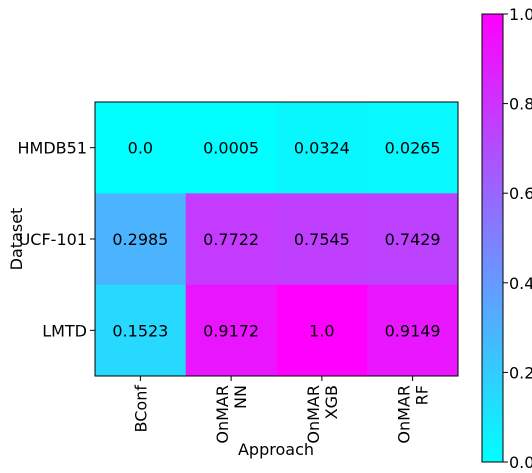 The width and height of the screenshot is (532, 473). I want to click on cell-value-label: 0.0005, so click(231, 148).